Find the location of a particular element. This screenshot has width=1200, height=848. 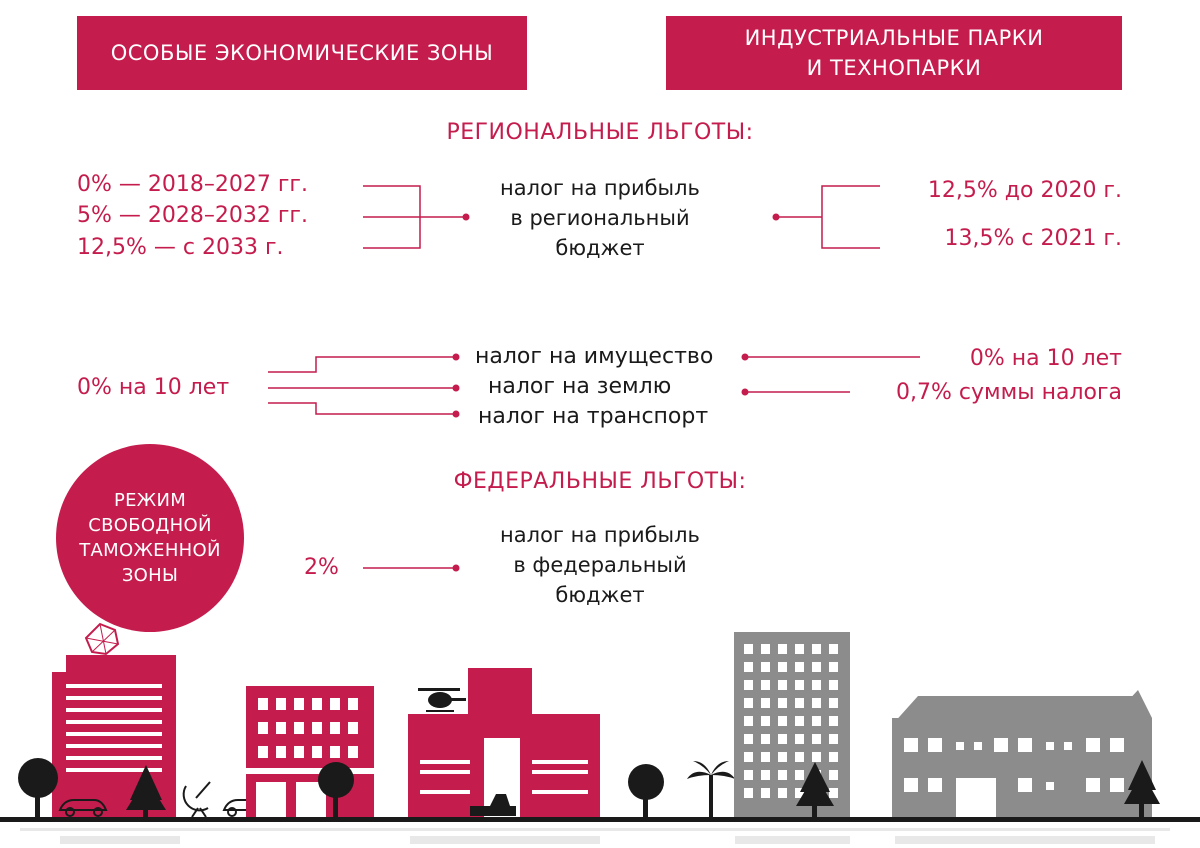

customs-line-3: ТАМОЖЕННОЙ is located at coordinates (150, 550).